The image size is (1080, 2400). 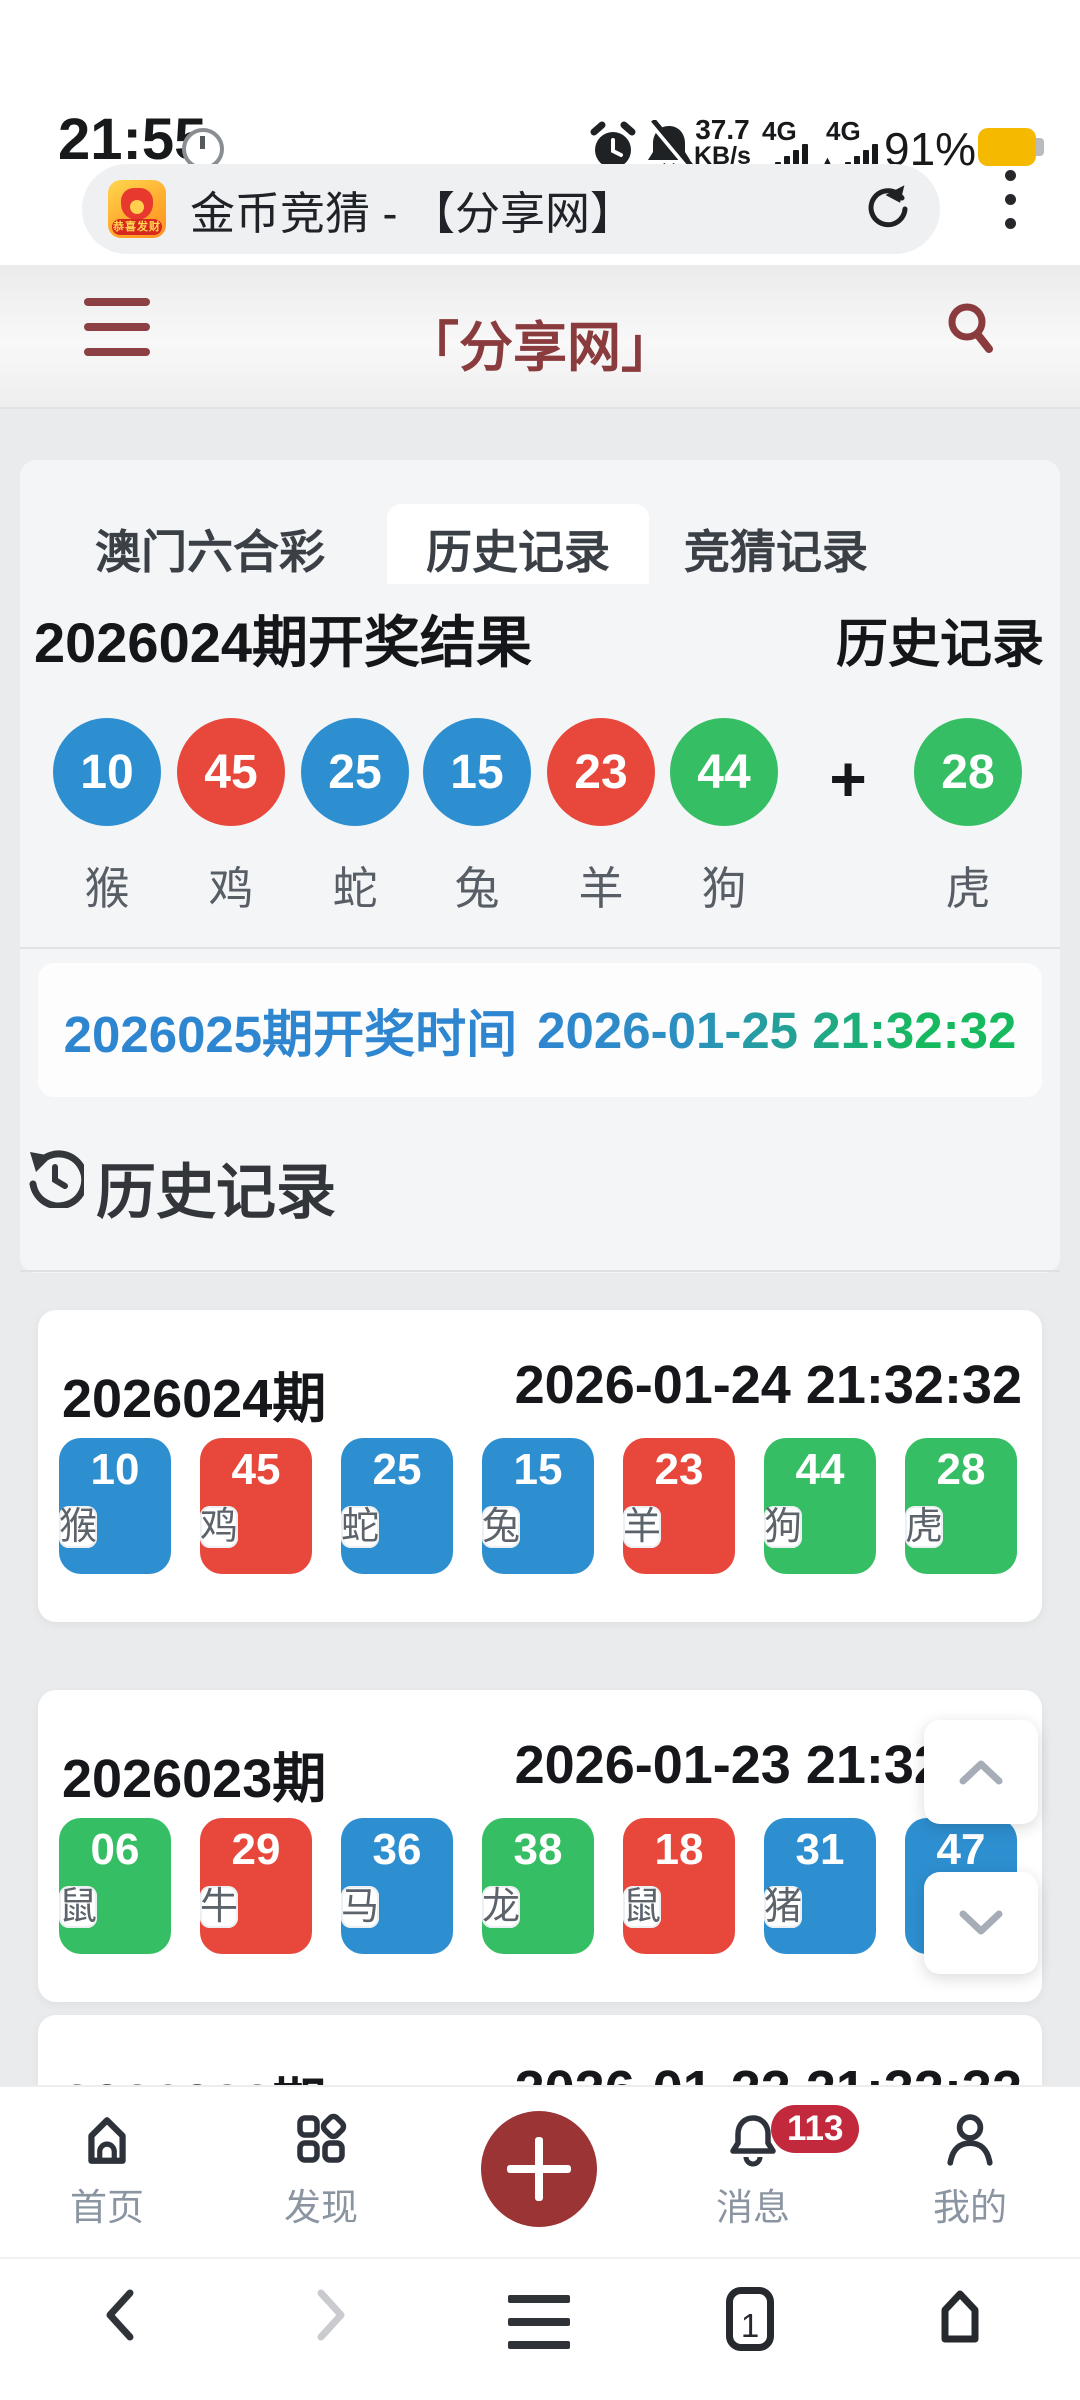 What do you see at coordinates (776, 552) in the screenshot?
I see `tab-guess-records: 竞猜记录` at bounding box center [776, 552].